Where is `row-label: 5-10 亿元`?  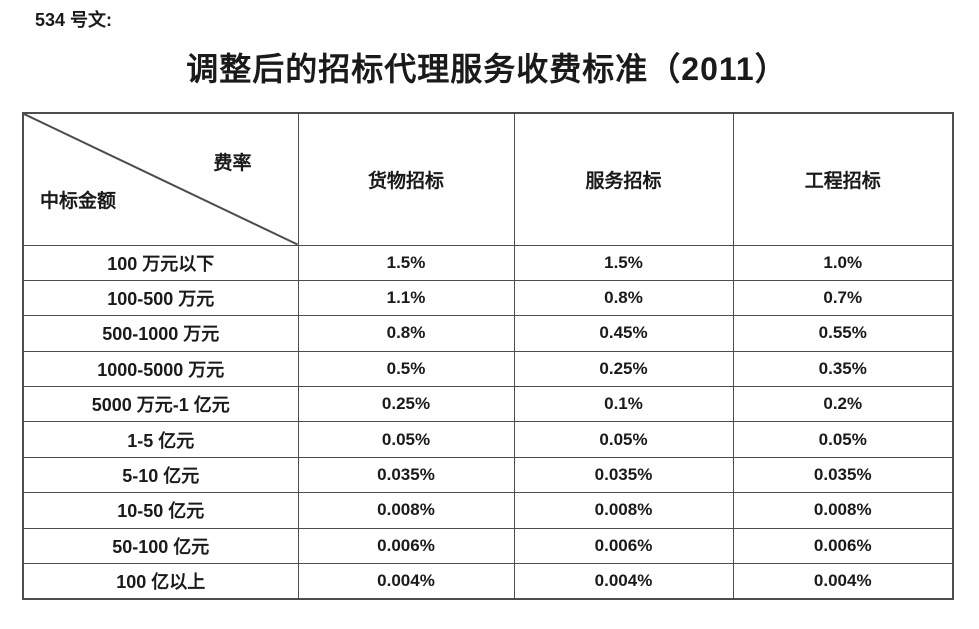
row-label: 5-10 亿元 is located at coordinates (160, 475).